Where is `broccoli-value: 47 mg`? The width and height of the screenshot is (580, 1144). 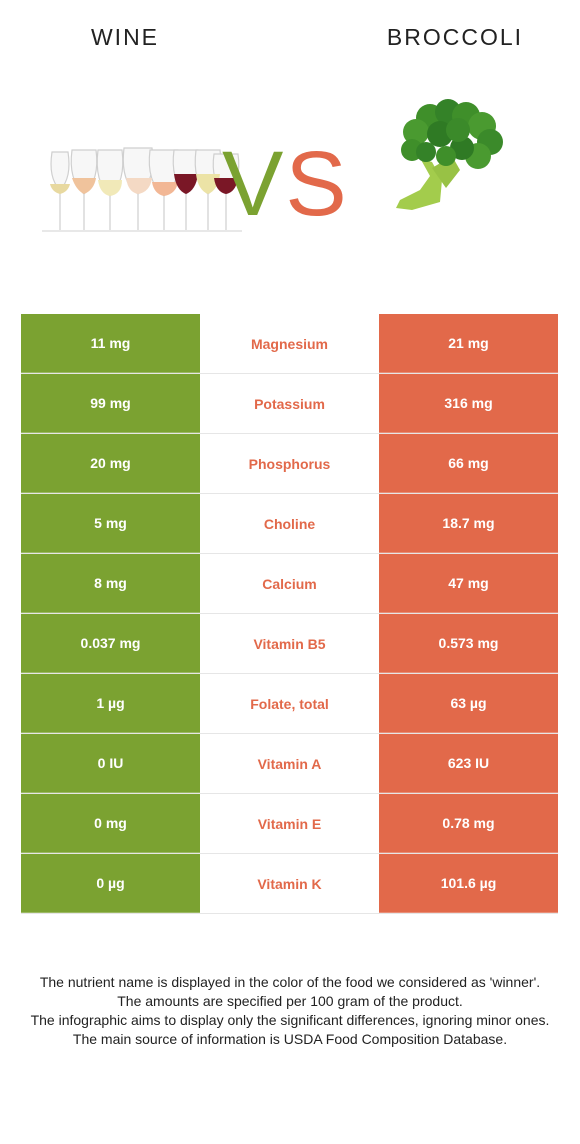 broccoli-value: 47 mg is located at coordinates (468, 583).